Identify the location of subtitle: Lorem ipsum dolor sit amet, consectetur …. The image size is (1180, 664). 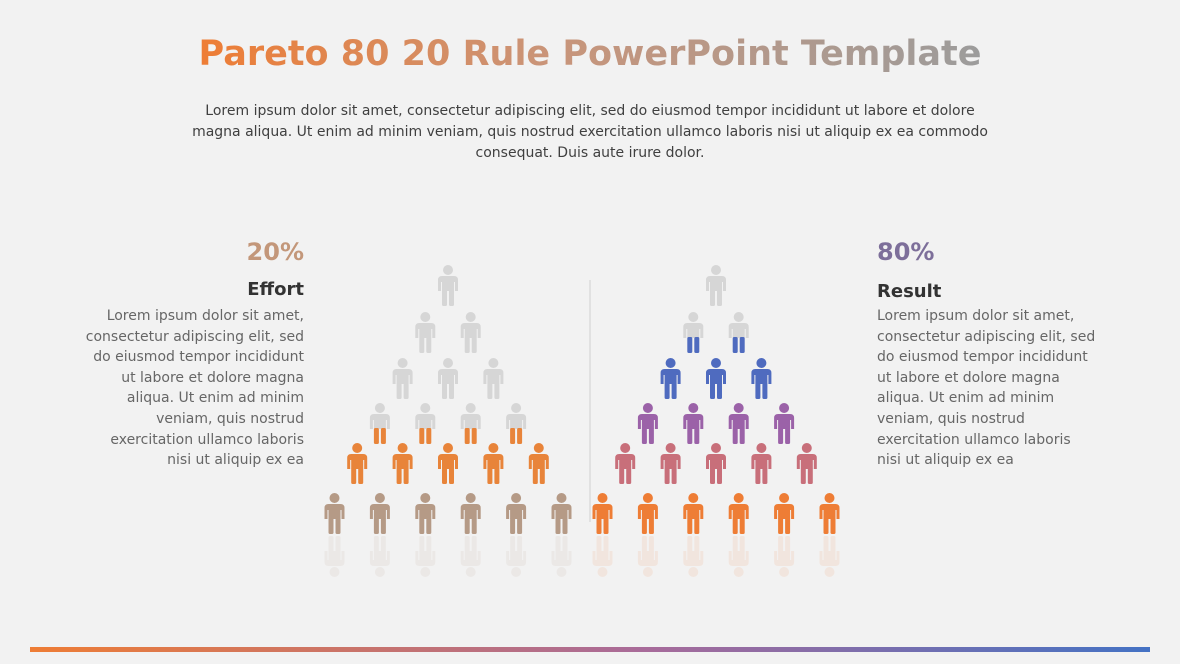
(590, 132).